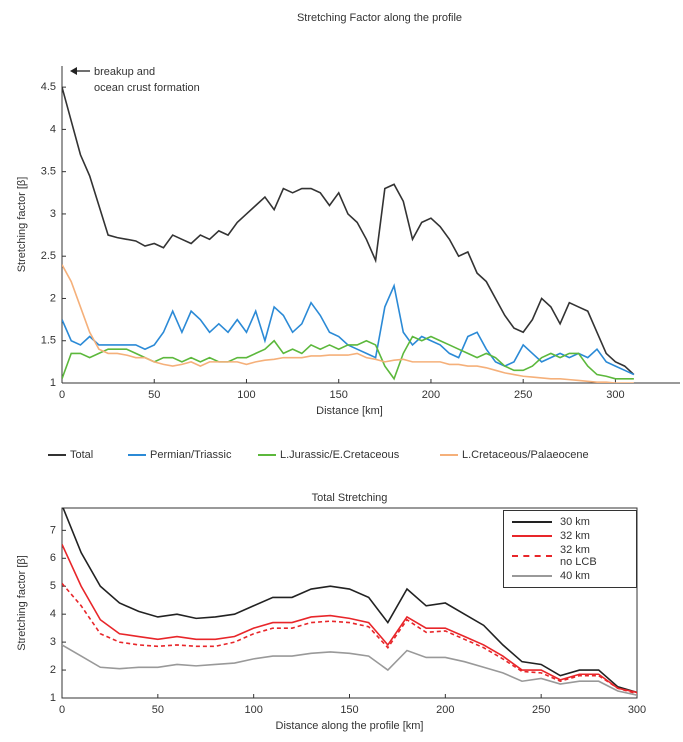  What do you see at coordinates (53, 558) in the screenshot?
I see `y-tick-label: 6` at bounding box center [53, 558].